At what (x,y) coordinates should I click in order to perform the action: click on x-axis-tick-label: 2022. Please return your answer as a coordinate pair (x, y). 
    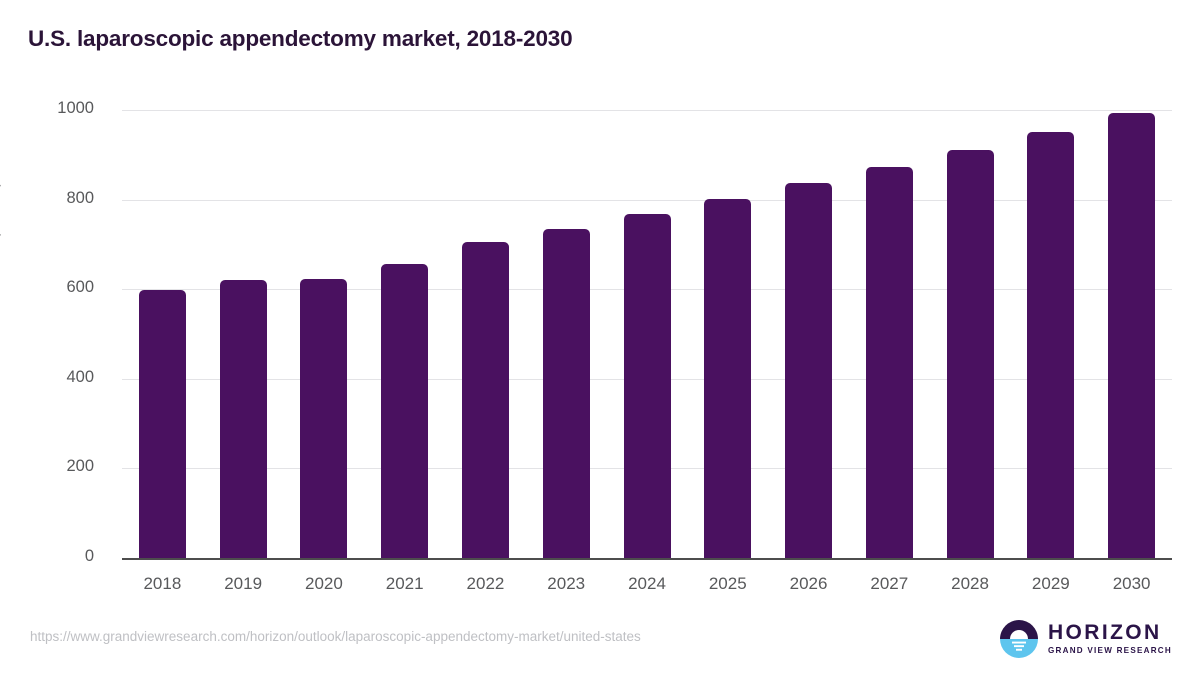
    Looking at the image, I should click on (485, 583).